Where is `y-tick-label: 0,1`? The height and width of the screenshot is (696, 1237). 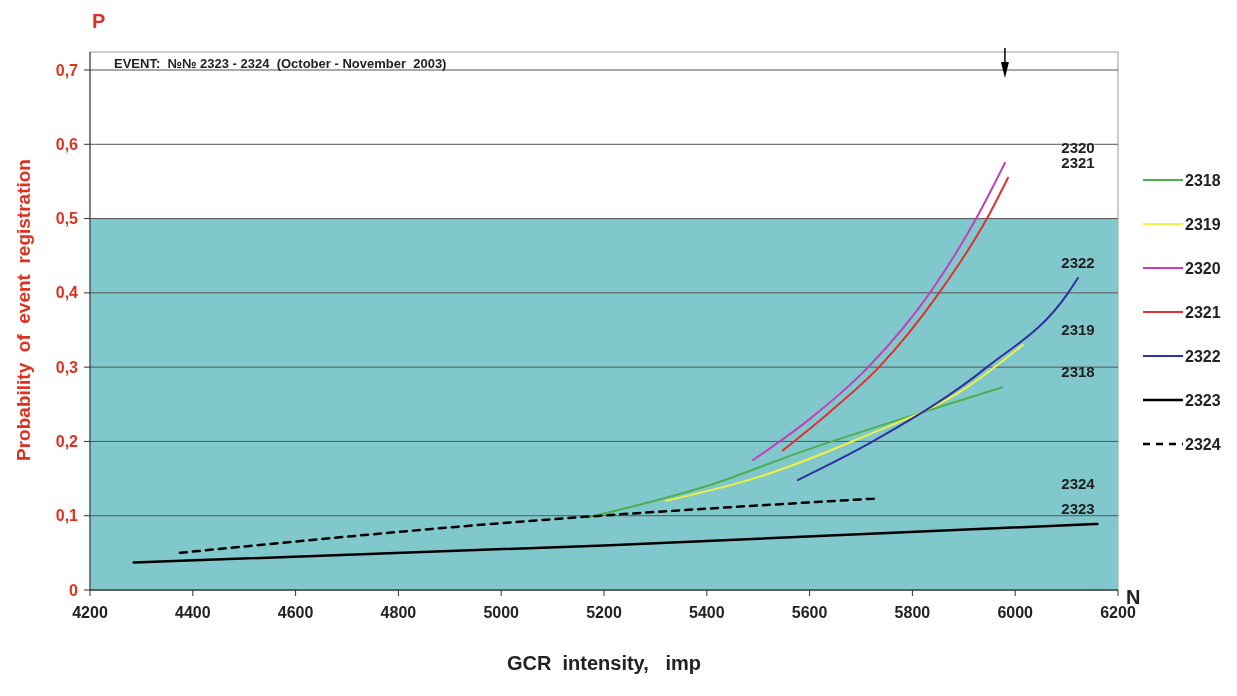
y-tick-label: 0,1 is located at coordinates (67, 516).